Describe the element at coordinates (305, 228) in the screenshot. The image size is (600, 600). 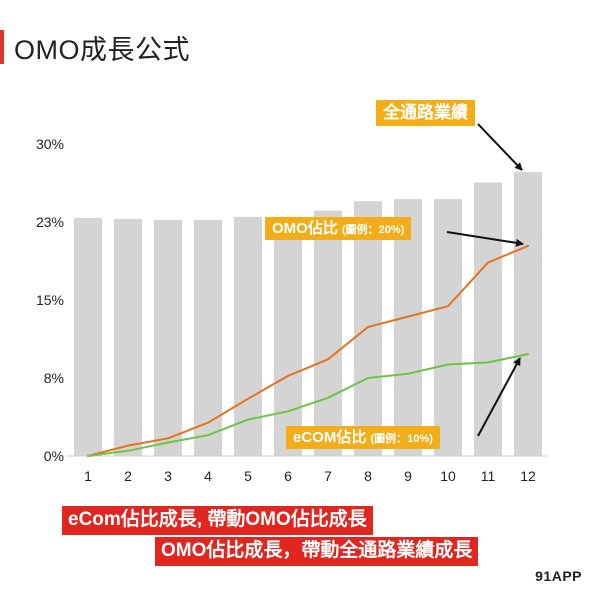
I see `callout-omo-label: OMO佔比` at that location.